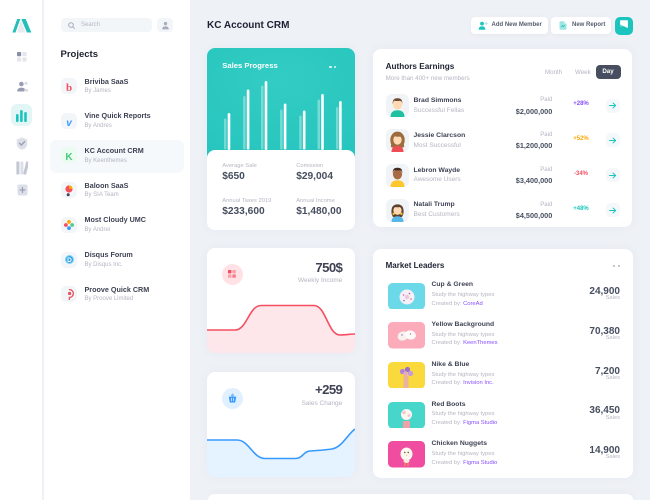 This screenshot has height=500, width=650. I want to click on svg-text: D, so click(69, 260).